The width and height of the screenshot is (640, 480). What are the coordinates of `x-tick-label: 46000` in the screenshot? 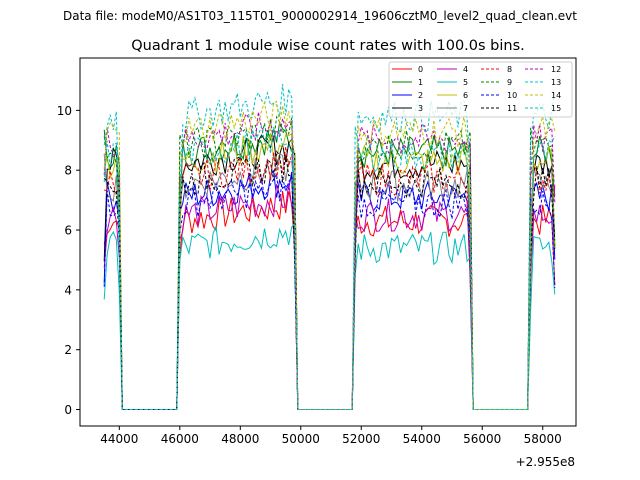 It's located at (180, 439).